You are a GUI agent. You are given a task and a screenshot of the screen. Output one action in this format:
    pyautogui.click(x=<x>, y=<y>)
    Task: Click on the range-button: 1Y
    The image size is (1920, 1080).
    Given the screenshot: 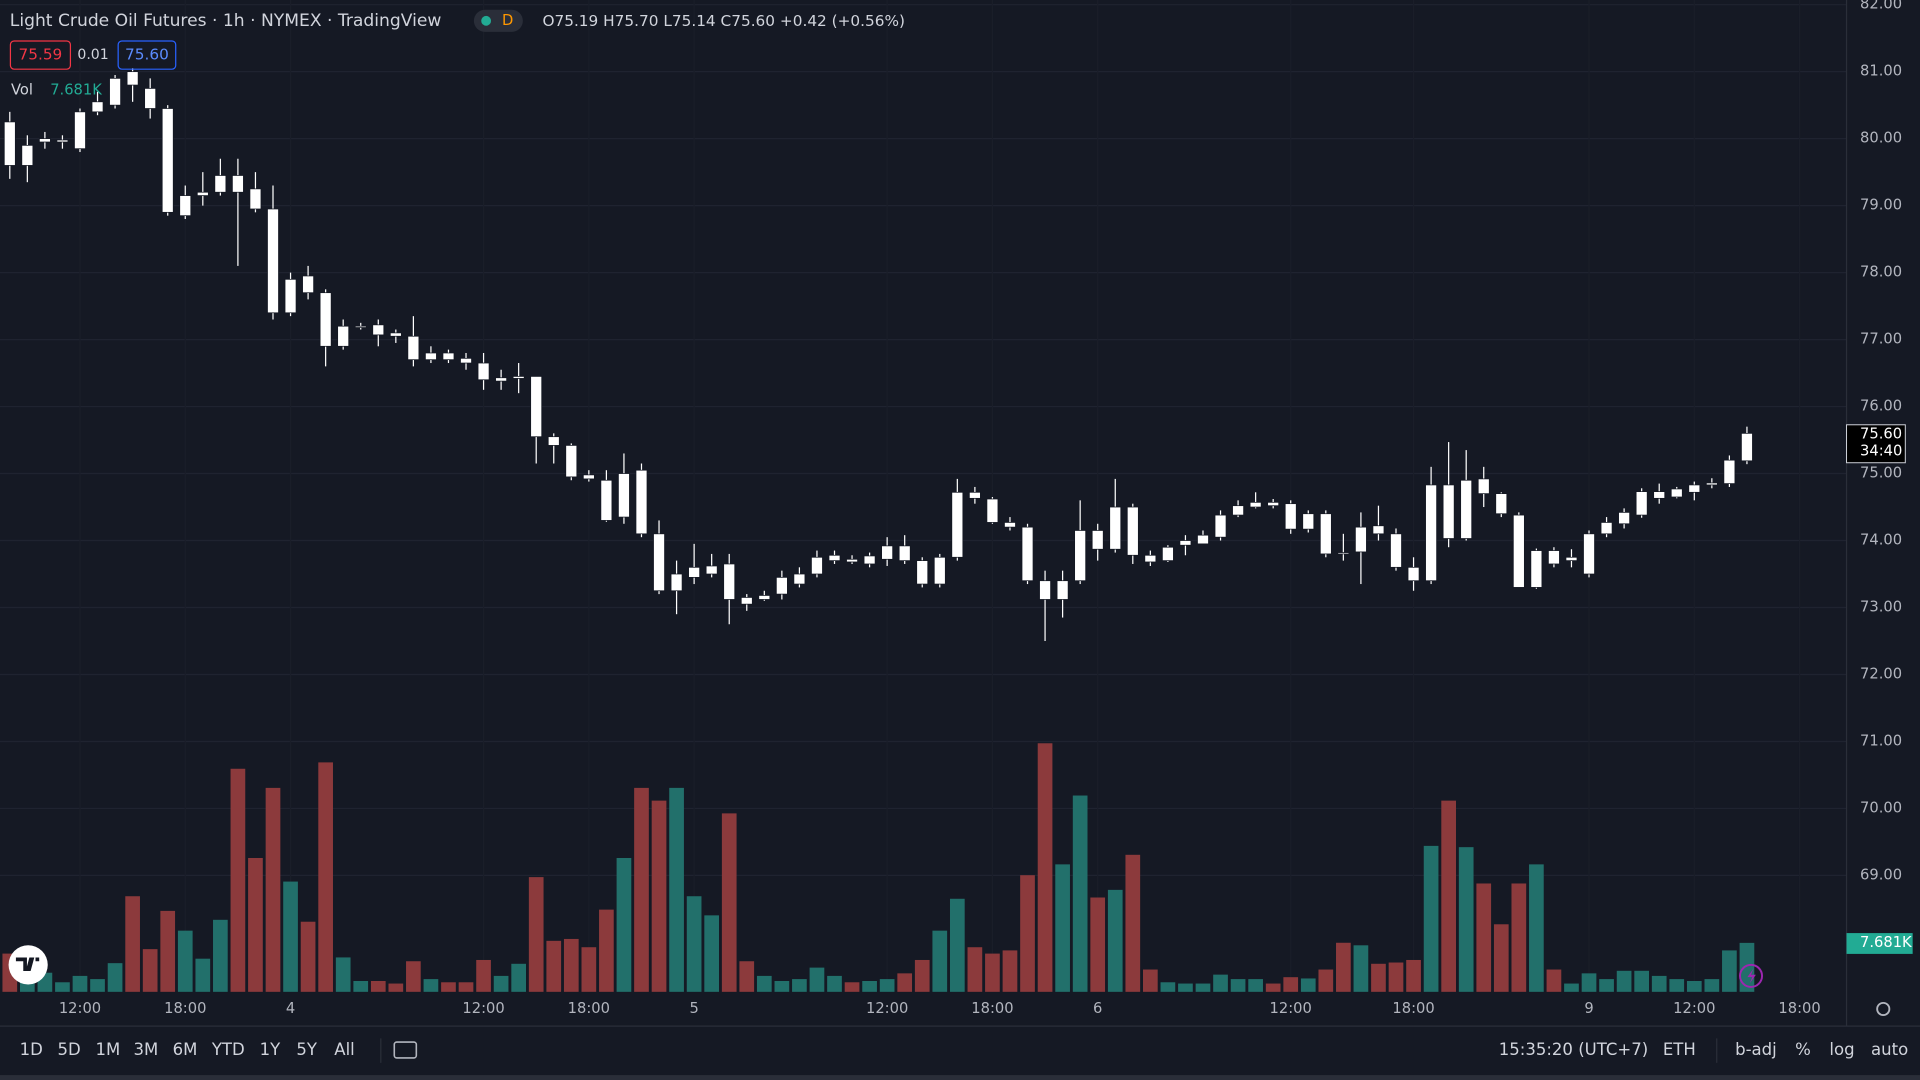 What is the action you would take?
    pyautogui.click(x=271, y=1049)
    